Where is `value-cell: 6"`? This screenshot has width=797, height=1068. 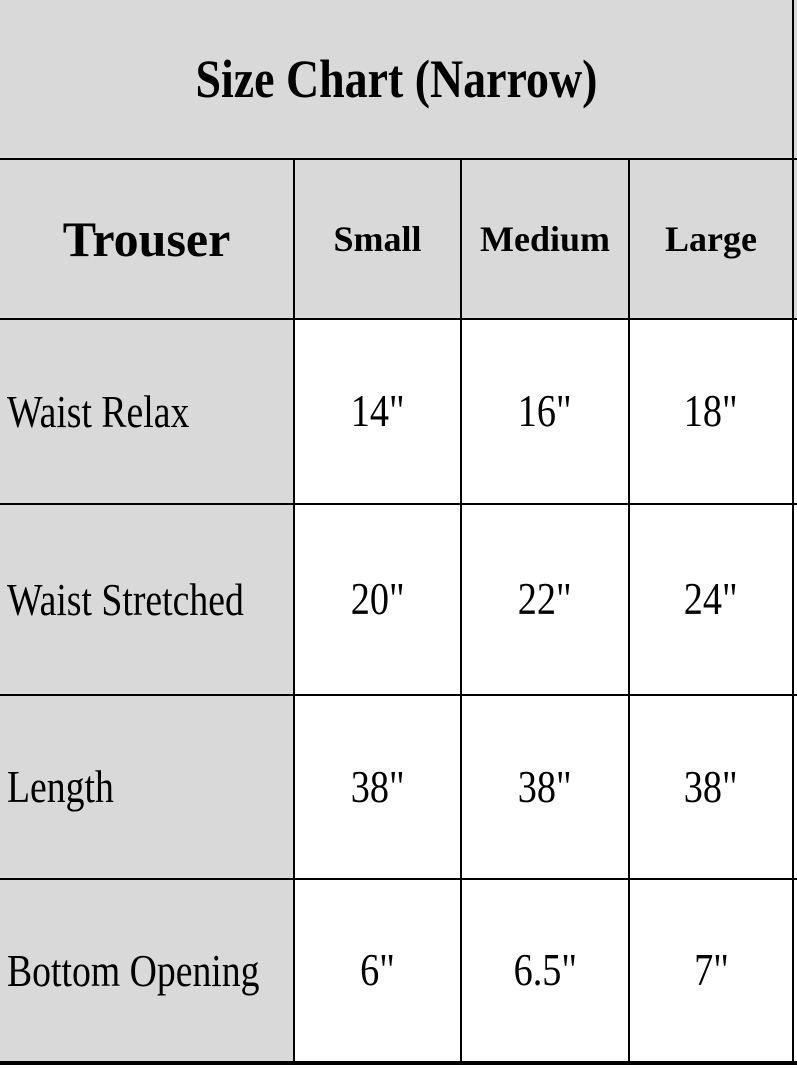
value-cell: 6" is located at coordinates (376, 969).